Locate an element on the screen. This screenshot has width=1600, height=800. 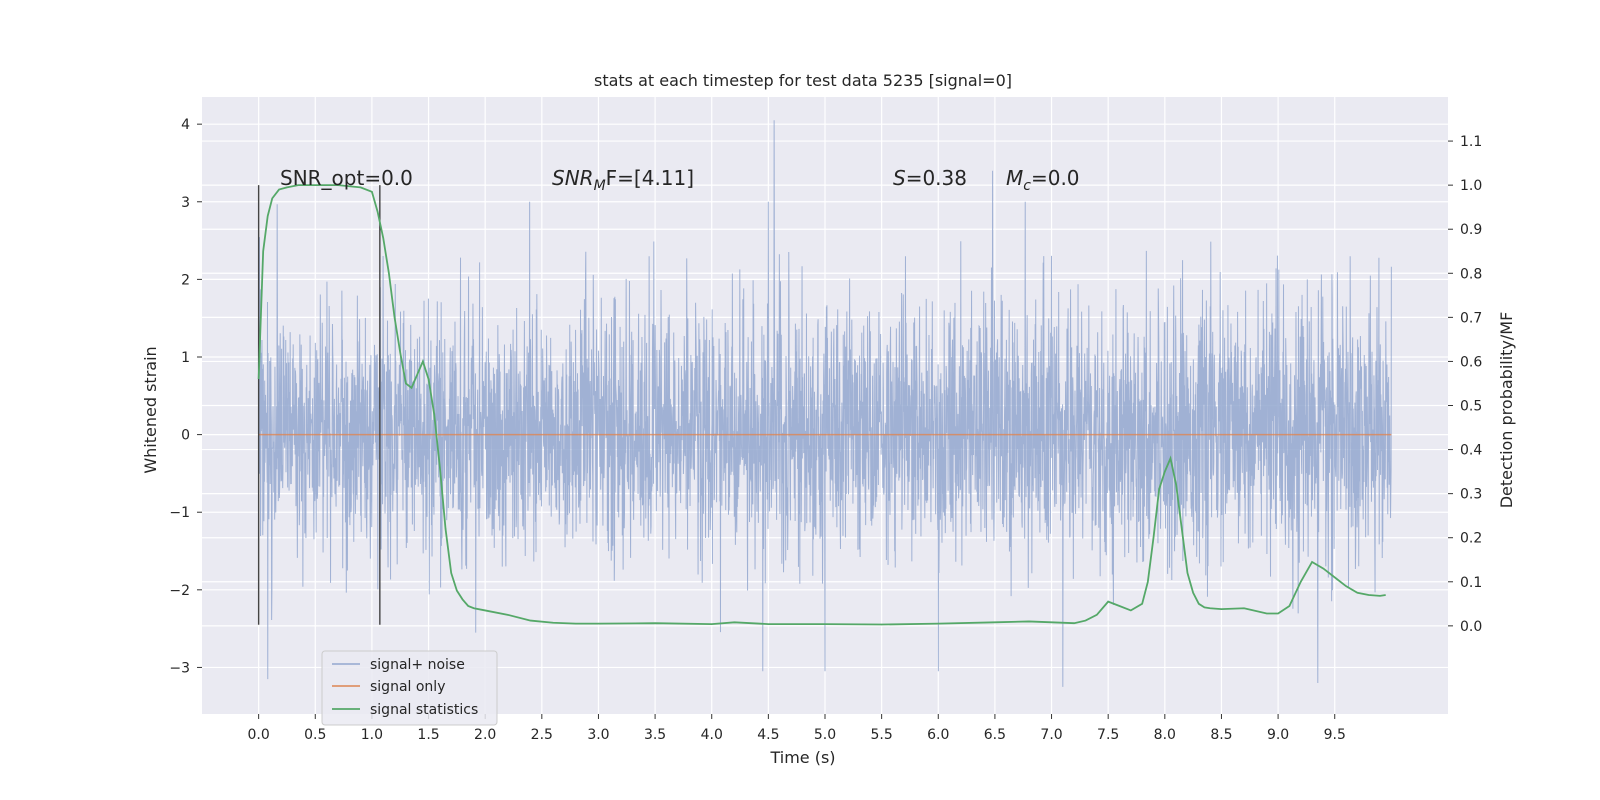
x-tick-label: 4.5 is located at coordinates (768, 735).